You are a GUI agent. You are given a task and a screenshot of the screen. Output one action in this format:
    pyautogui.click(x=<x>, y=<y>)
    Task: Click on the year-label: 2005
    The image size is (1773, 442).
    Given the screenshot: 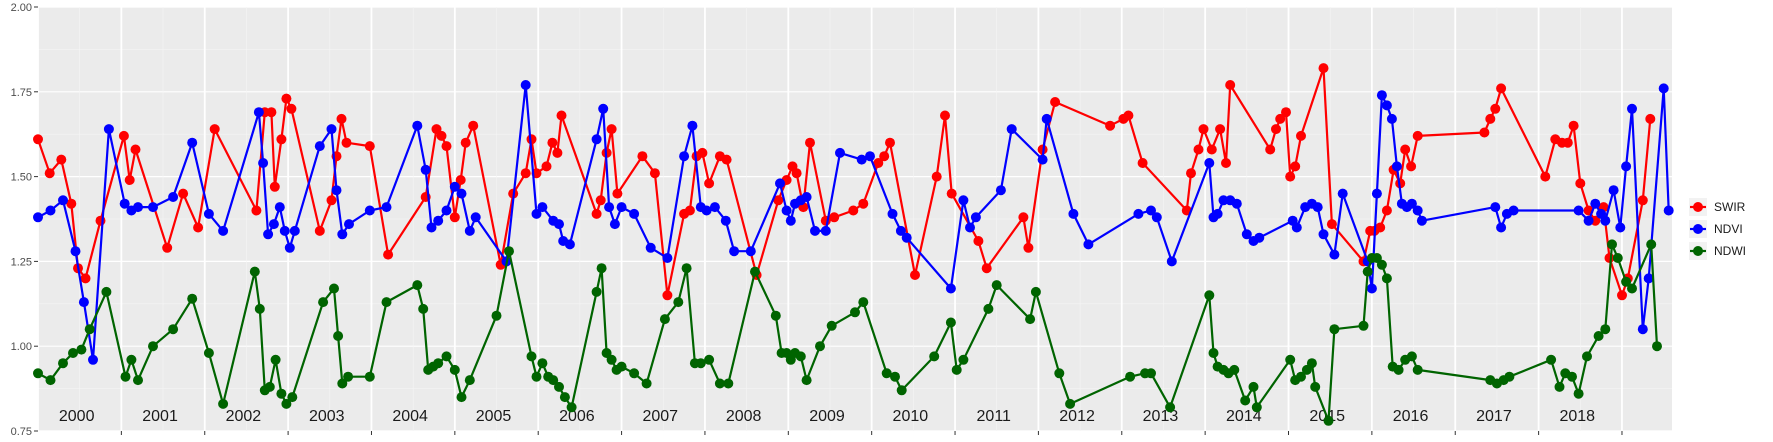 What is the action you would take?
    pyautogui.click(x=494, y=416)
    